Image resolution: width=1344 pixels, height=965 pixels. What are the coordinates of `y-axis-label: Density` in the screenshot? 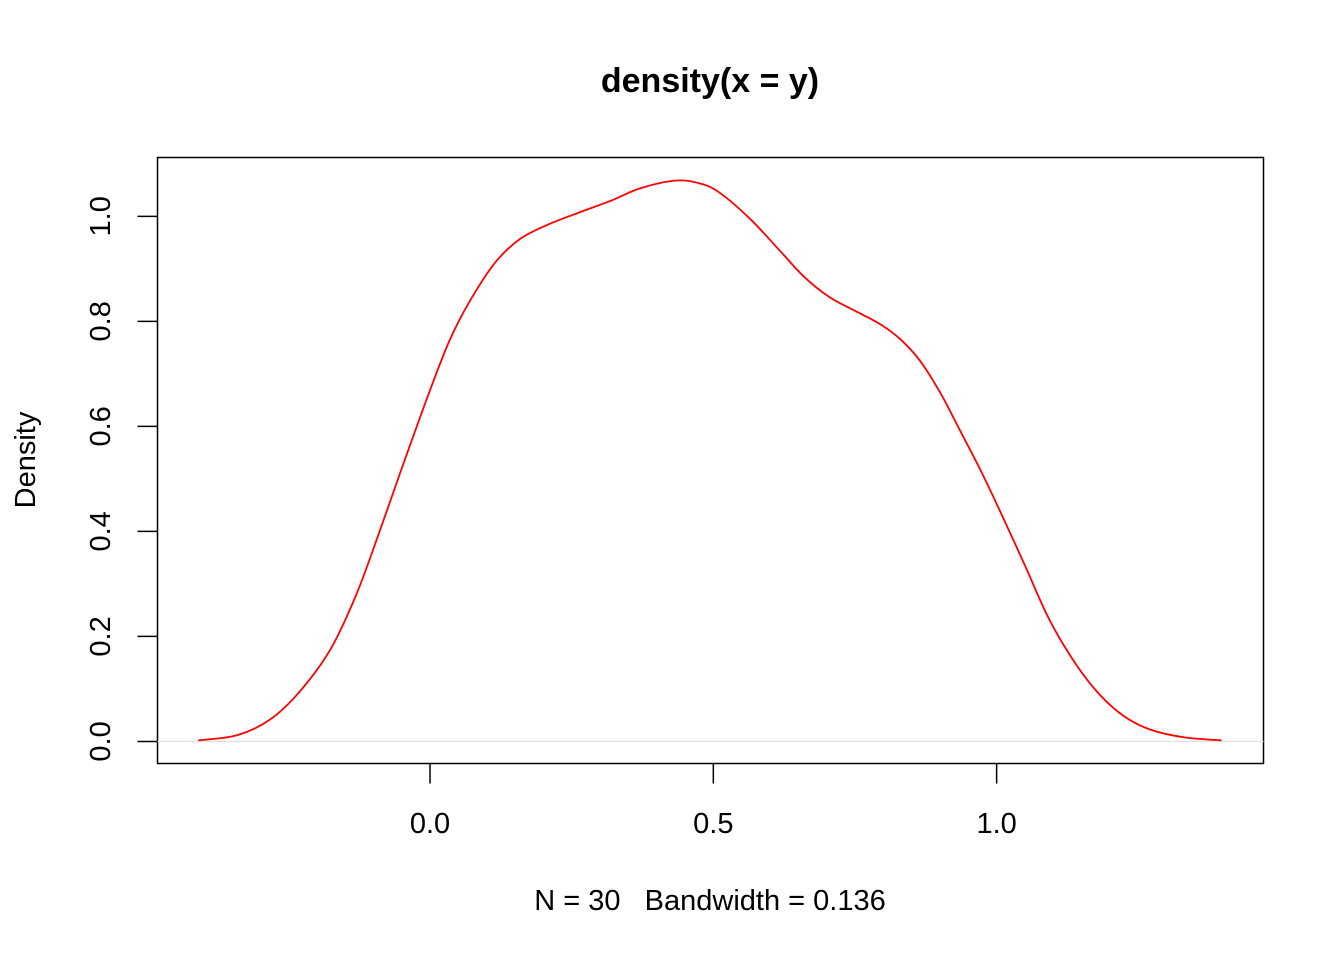 It's located at (26, 459).